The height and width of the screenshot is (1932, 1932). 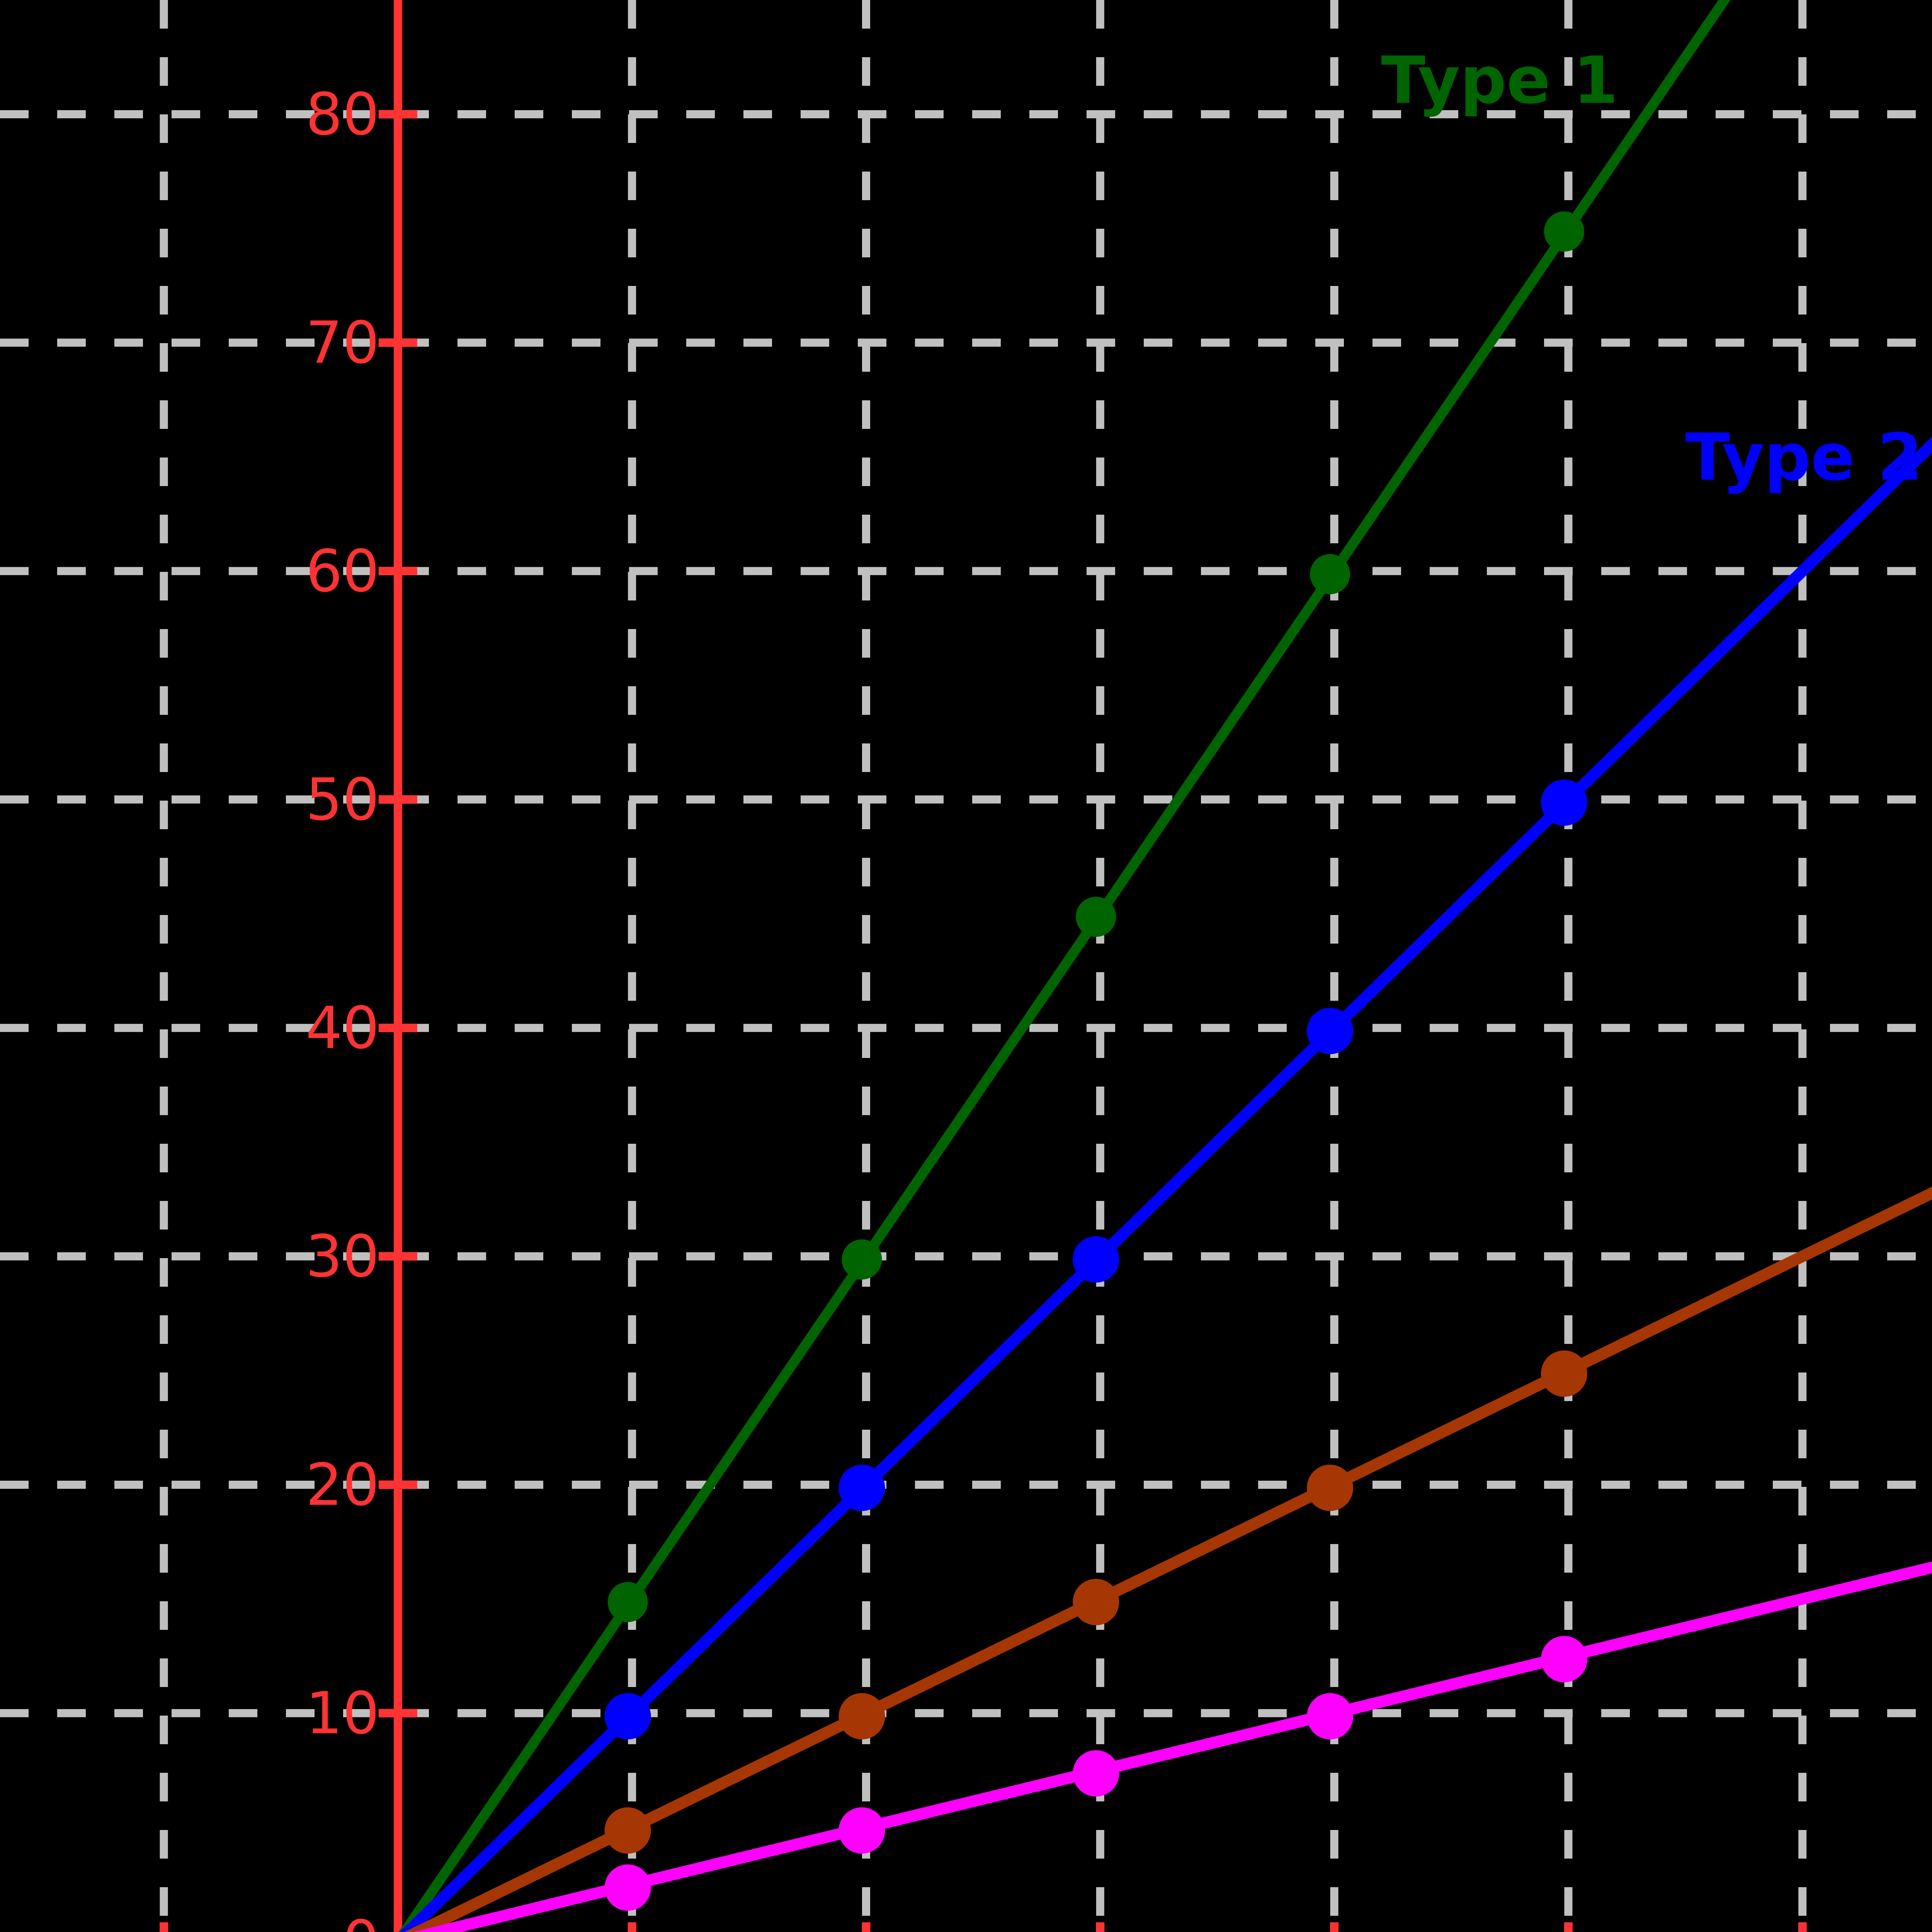 I want to click on y-tick-label: 30, so click(x=342, y=1256).